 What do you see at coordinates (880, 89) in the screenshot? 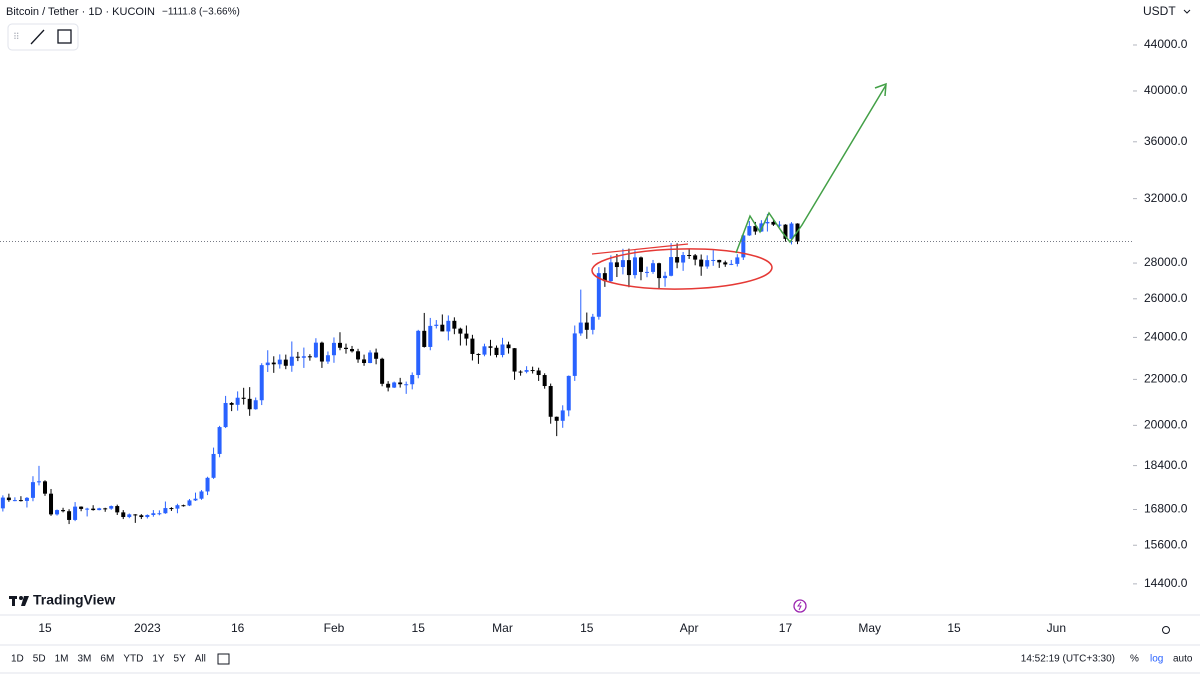
I see `arrow-head` at bounding box center [880, 89].